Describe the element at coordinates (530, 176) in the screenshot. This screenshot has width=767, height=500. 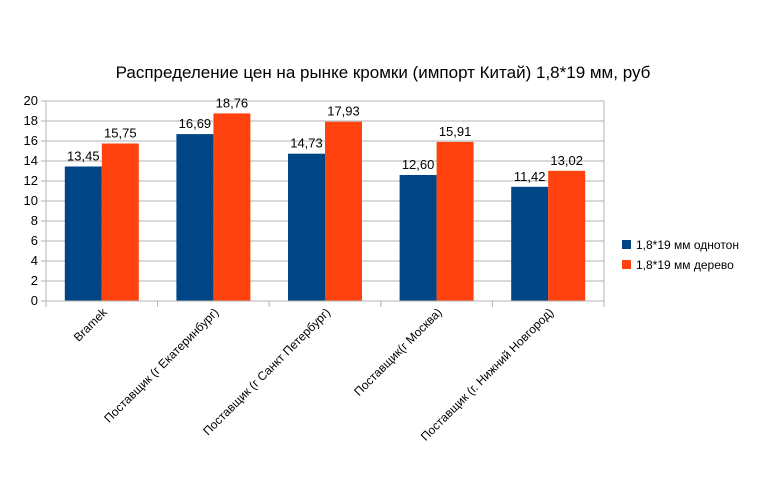
I see `data-label: 11,42` at that location.